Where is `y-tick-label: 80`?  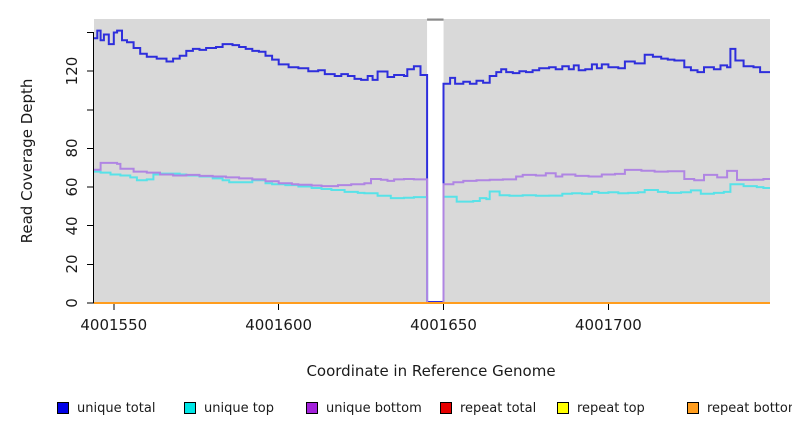 y-tick-label: 80 is located at coordinates (72, 148).